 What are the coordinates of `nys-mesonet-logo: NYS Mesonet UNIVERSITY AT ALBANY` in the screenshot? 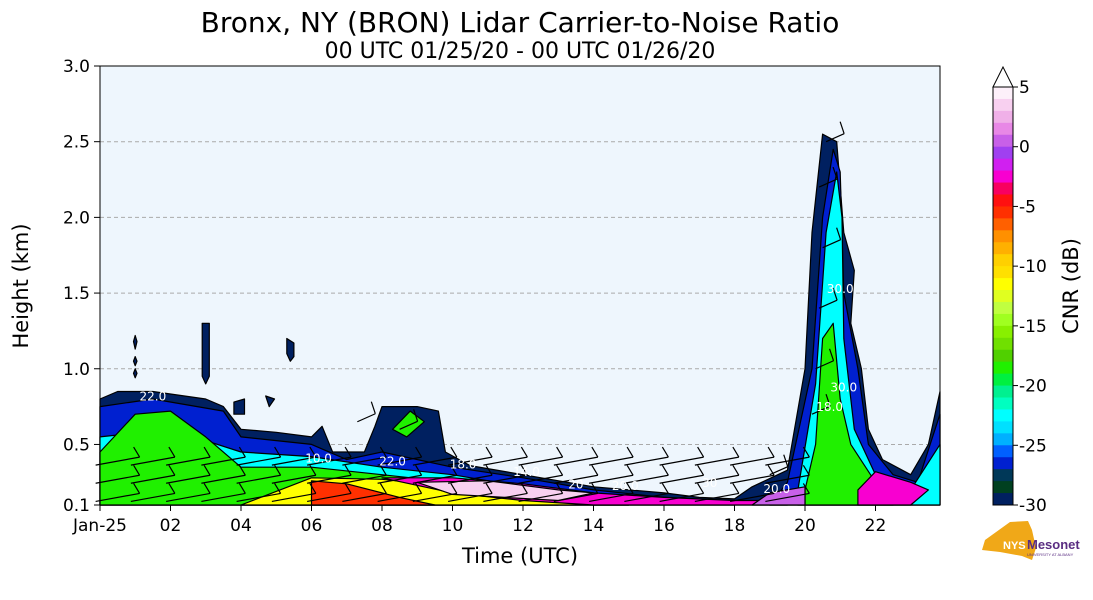 It's located at (1031, 540).